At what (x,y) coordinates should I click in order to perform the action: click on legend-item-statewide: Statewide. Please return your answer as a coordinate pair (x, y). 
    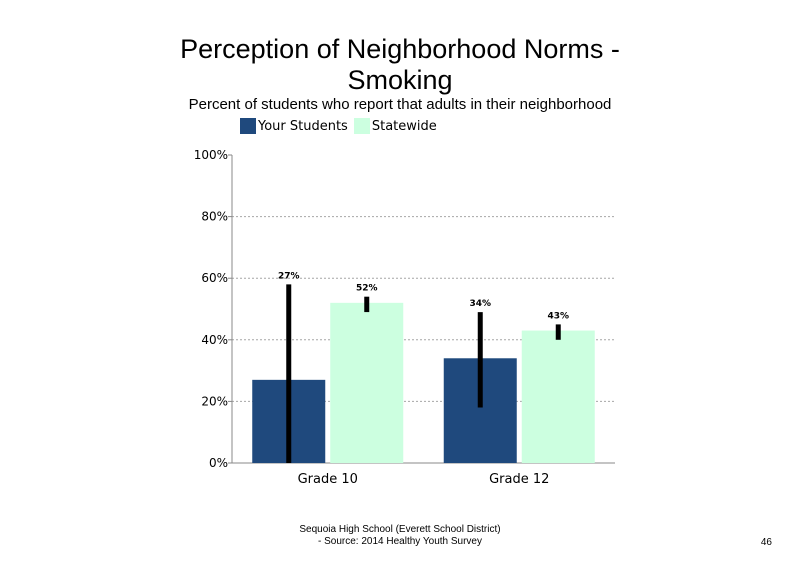
    Looking at the image, I should click on (395, 126).